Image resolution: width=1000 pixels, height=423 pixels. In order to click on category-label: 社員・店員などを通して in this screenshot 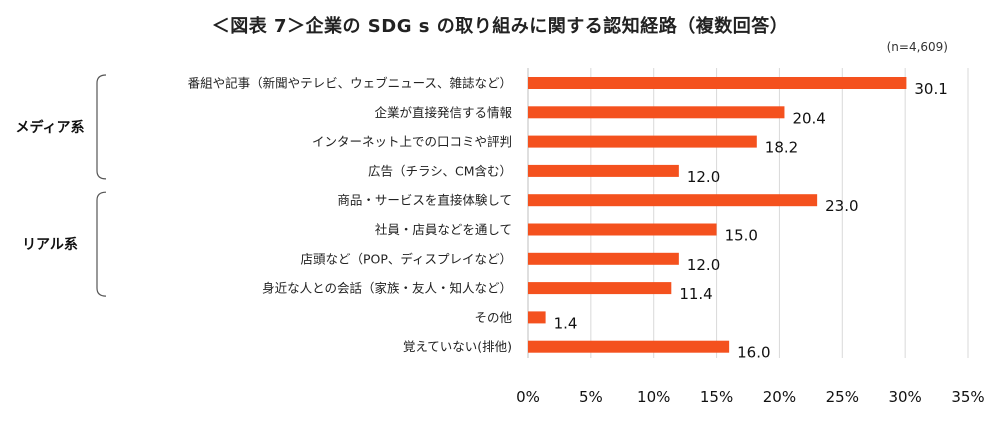, I will do `click(443, 229)`.